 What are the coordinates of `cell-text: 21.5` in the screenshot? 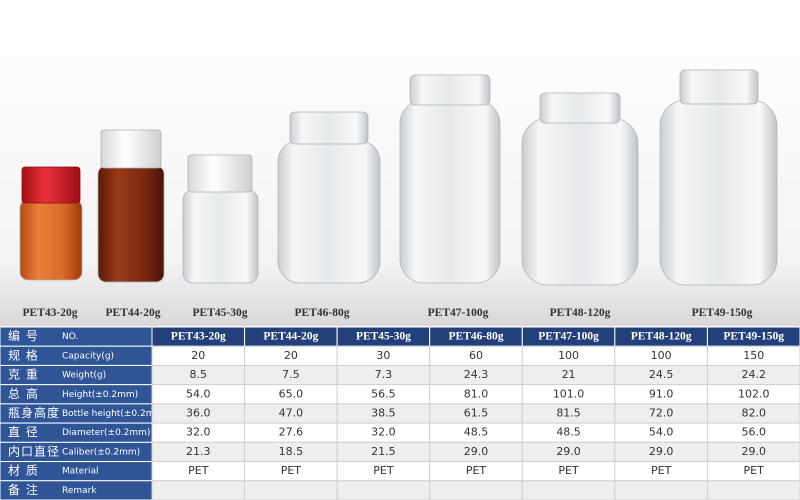 It's located at (383, 451).